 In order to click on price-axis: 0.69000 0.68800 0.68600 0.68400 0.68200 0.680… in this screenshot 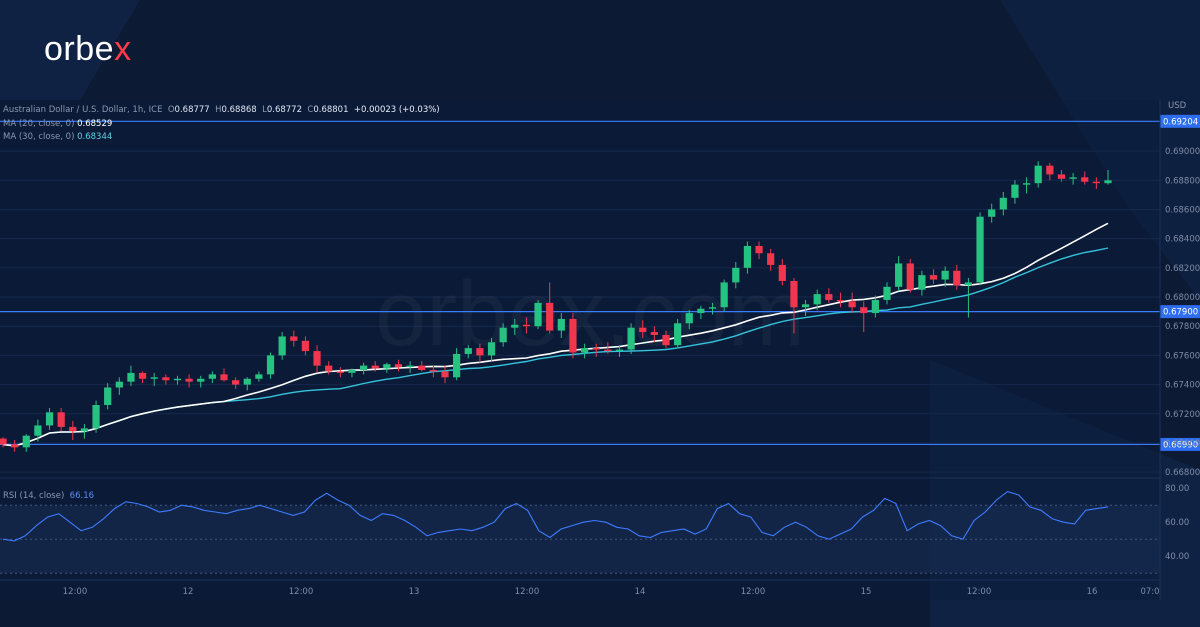, I will do `click(1179, 350)`.